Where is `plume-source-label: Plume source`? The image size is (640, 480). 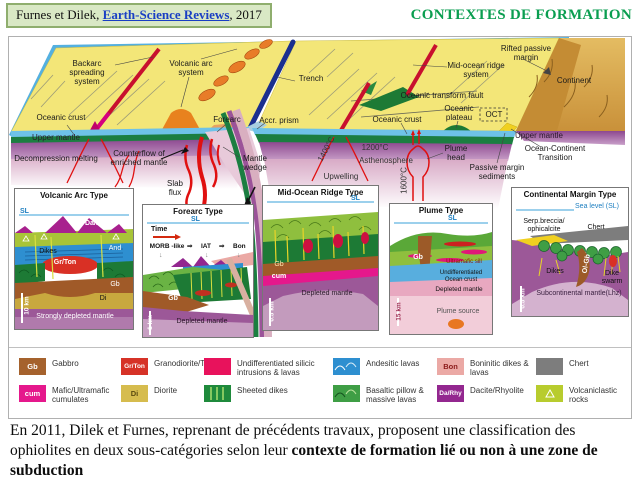 plume-source-label: Plume source is located at coordinates (458, 311).